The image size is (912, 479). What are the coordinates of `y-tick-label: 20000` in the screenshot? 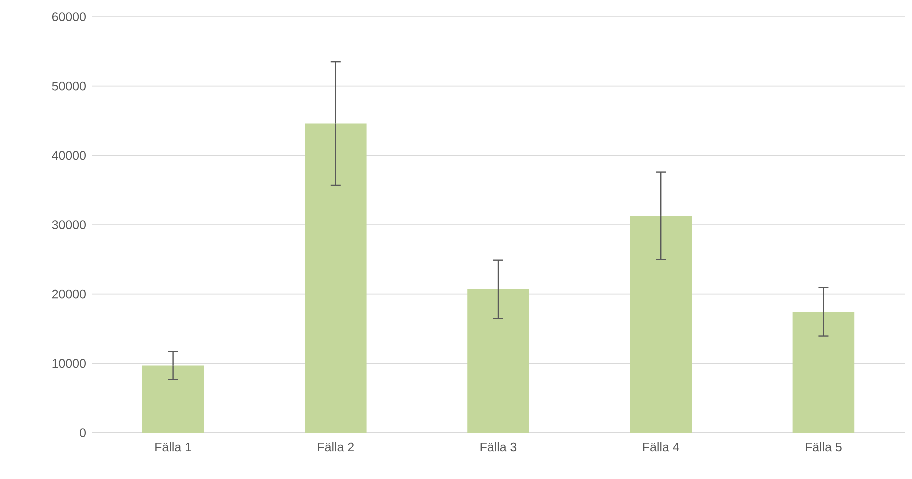 It's located at (69, 294).